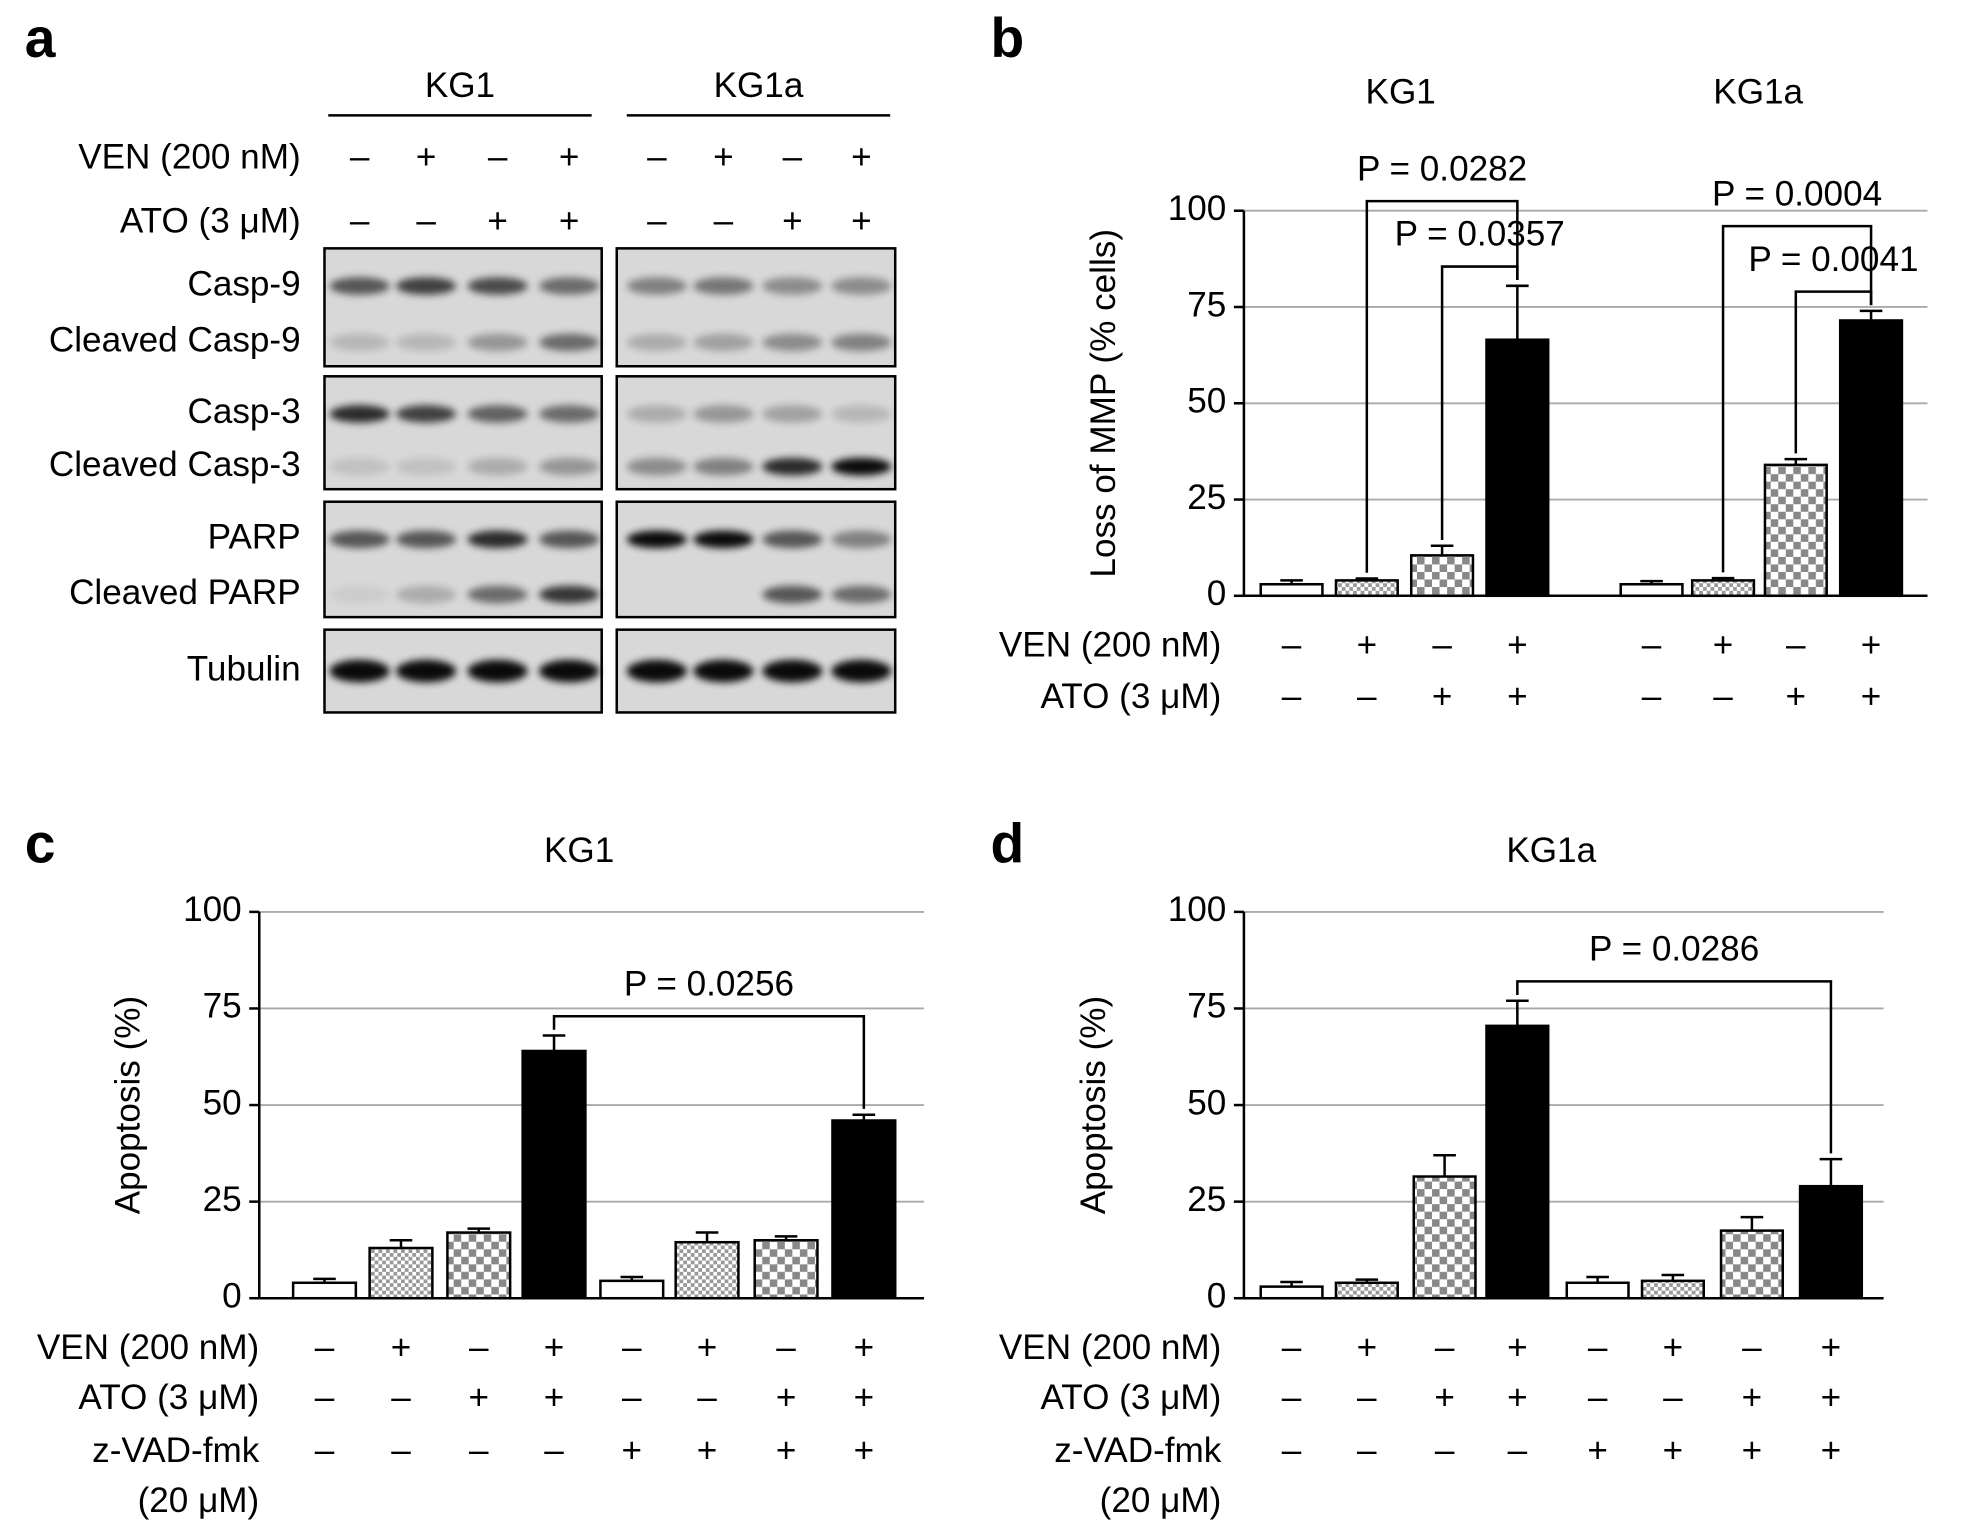 The width and height of the screenshot is (1961, 1524). What do you see at coordinates (175, 464) in the screenshot?
I see `band-label: Cleaved Casp-3` at bounding box center [175, 464].